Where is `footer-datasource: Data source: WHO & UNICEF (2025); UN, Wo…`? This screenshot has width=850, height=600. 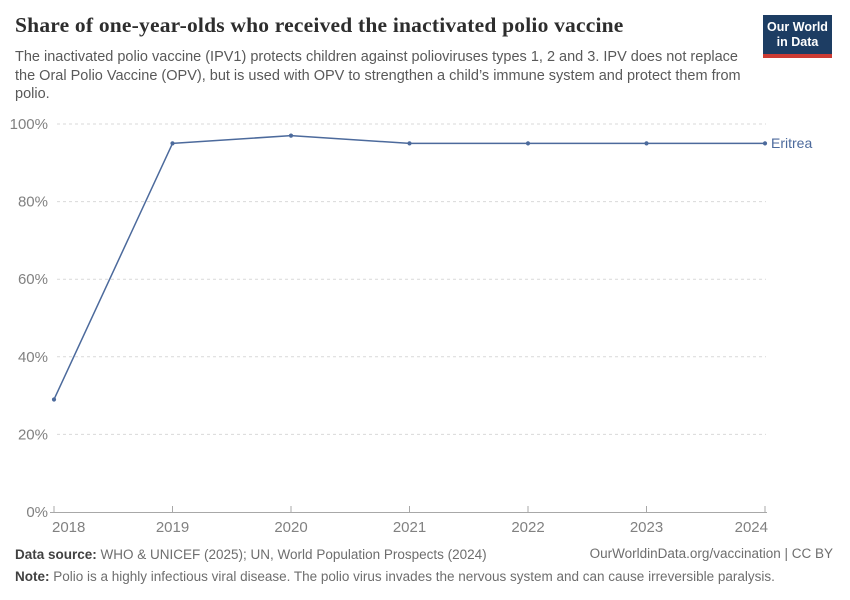
footer-datasource: Data source: WHO & UNICEF (2025); UN, Wo… is located at coordinates (395, 555).